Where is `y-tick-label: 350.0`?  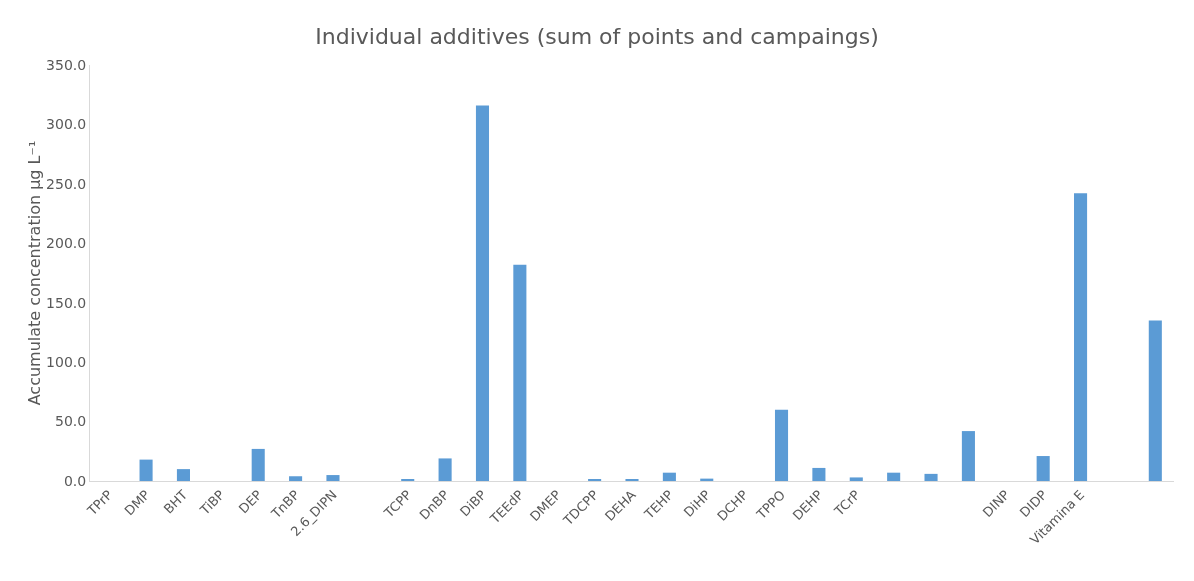
y-tick-label: 350.0 is located at coordinates (66, 64).